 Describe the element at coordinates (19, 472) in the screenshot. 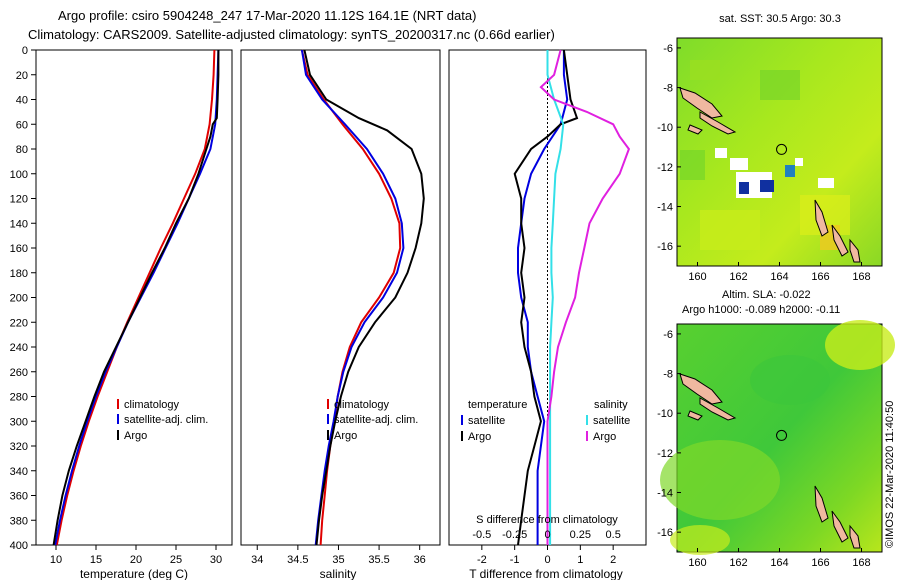

I see `depth-tick-label: 340` at that location.